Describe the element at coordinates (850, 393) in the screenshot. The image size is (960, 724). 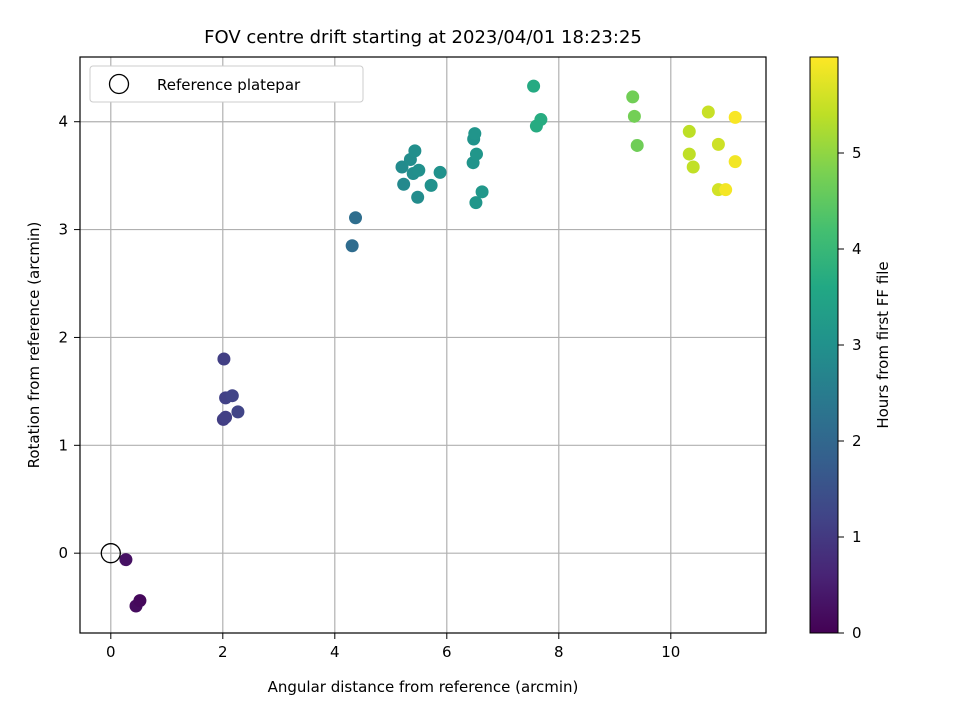
I see `colorbar-ticks: 0 1 2 3 4 5` at that location.